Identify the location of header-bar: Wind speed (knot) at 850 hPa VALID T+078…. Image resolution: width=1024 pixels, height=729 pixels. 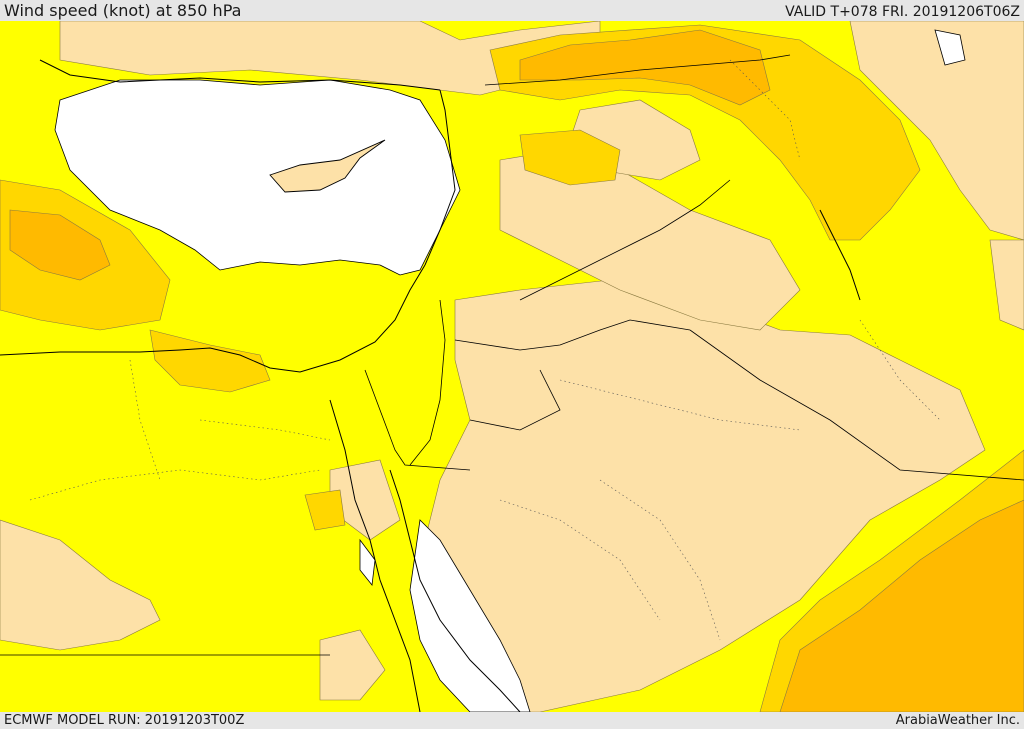
(512, 10).